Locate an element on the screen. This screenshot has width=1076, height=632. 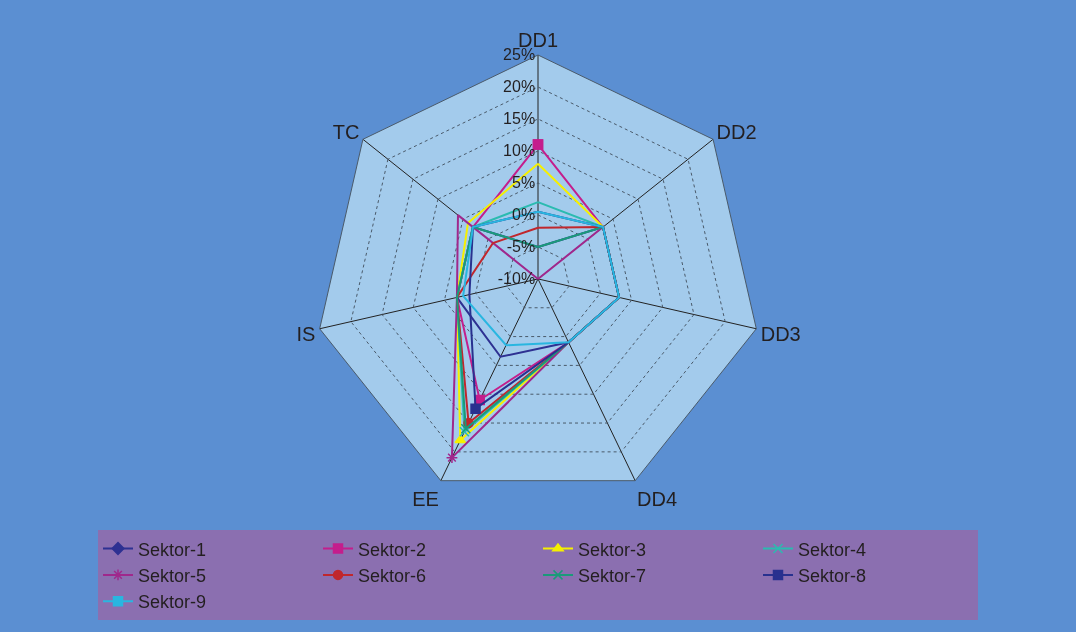
y-tick-label: -10% is located at coordinates (516, 279).